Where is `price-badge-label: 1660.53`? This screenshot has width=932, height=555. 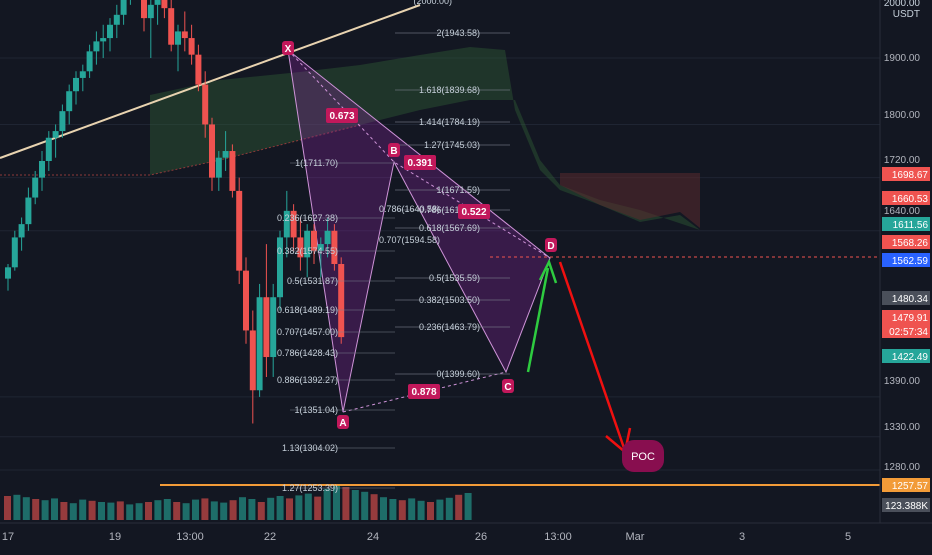
price-badge-label: 1660.53 is located at coordinates (910, 199).